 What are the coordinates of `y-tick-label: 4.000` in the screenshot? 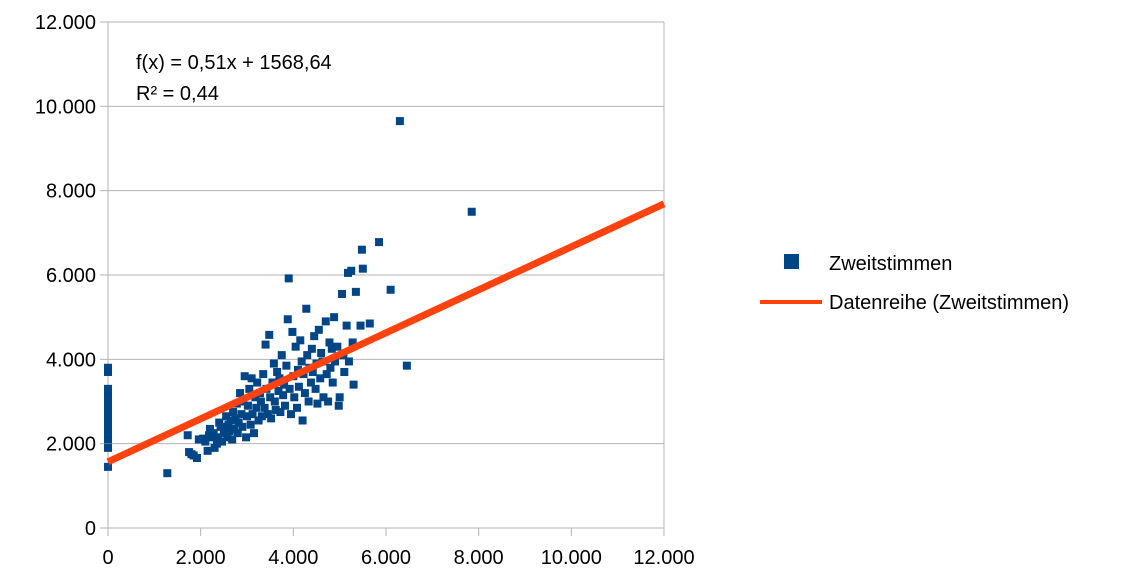 It's located at (71, 360).